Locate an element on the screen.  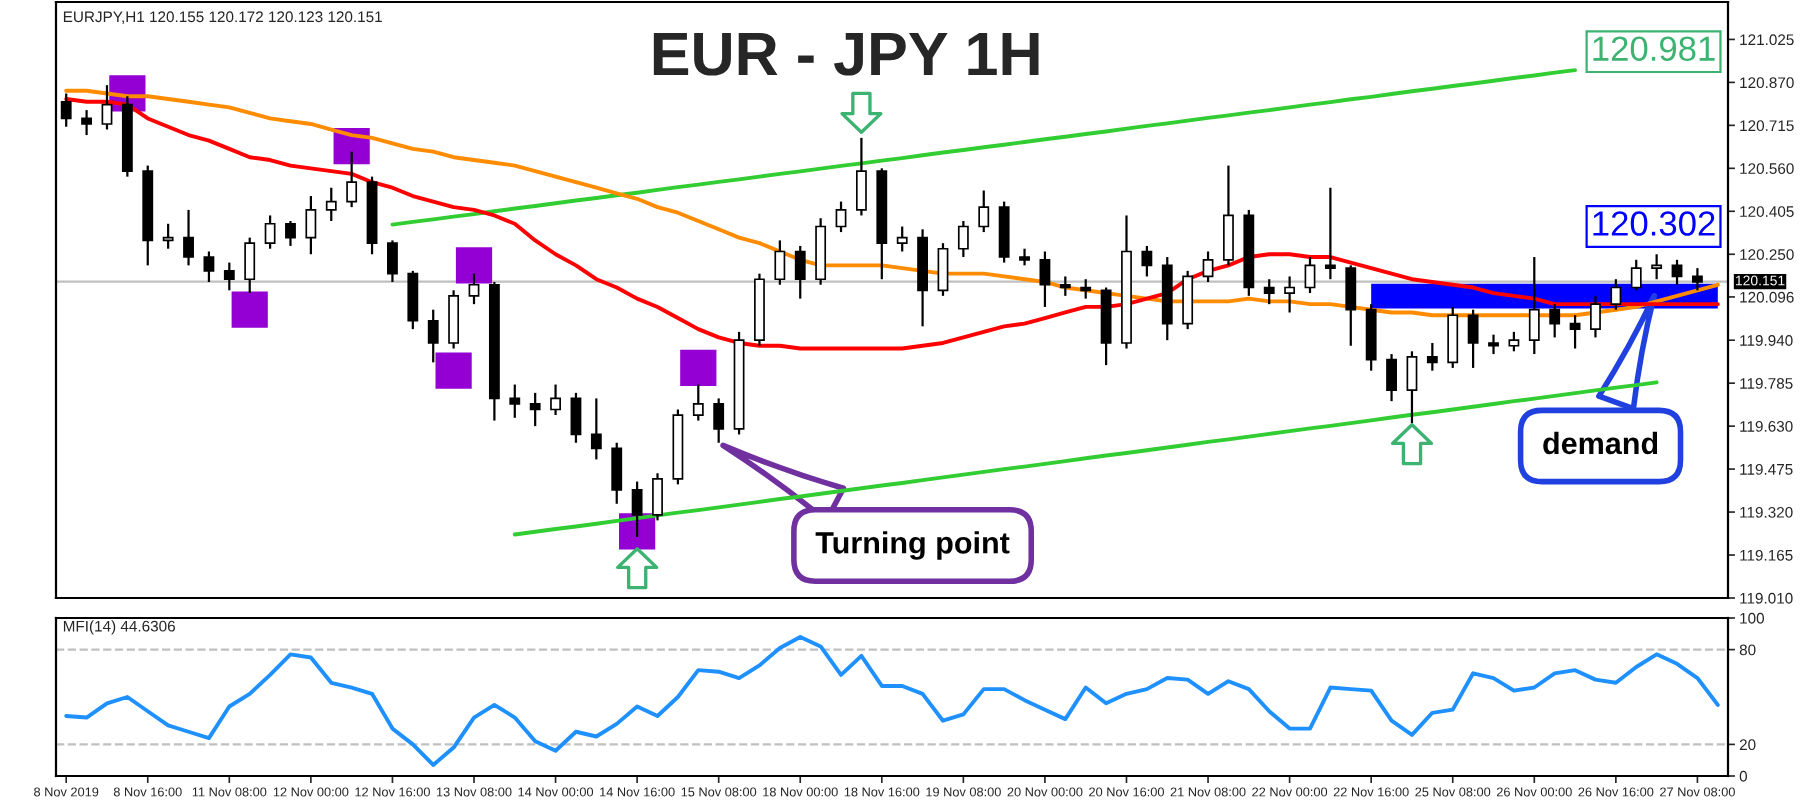
annotation: demand is located at coordinates (1600, 443).